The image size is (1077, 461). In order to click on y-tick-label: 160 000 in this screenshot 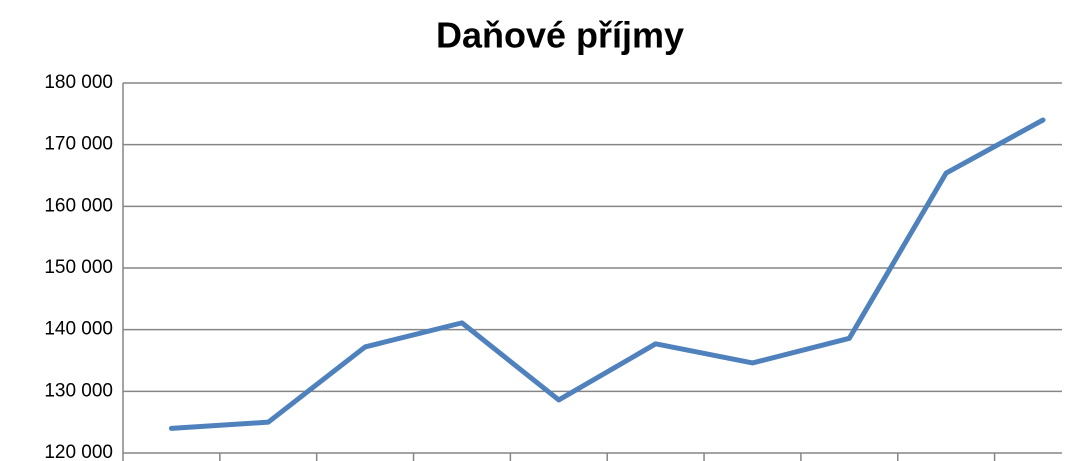, I will do `click(78, 205)`.